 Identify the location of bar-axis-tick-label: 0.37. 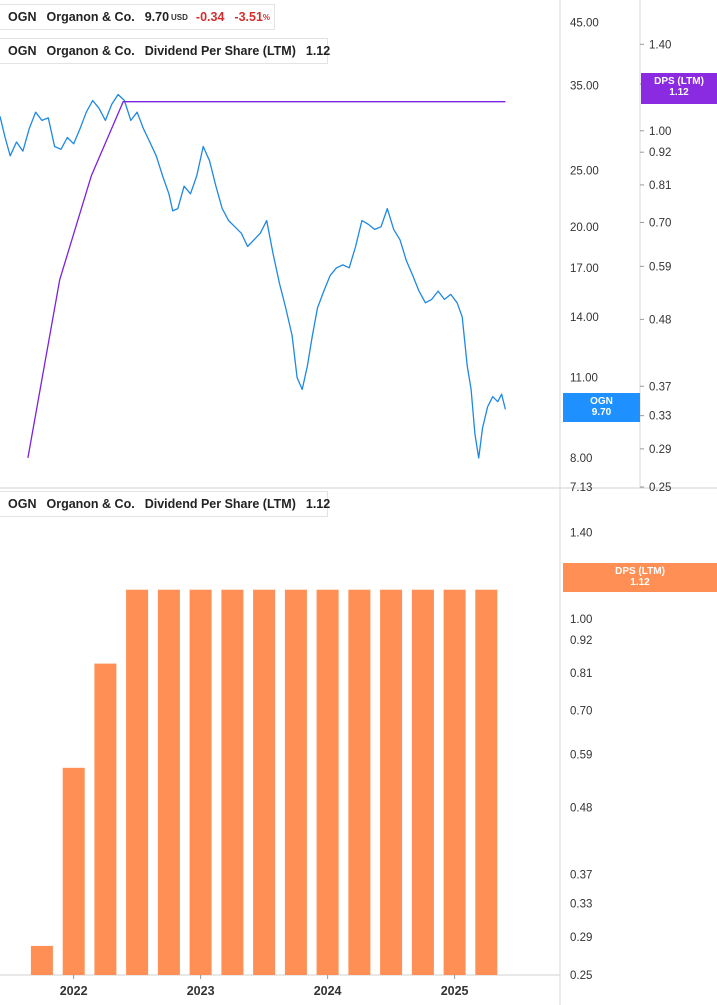
(581, 875).